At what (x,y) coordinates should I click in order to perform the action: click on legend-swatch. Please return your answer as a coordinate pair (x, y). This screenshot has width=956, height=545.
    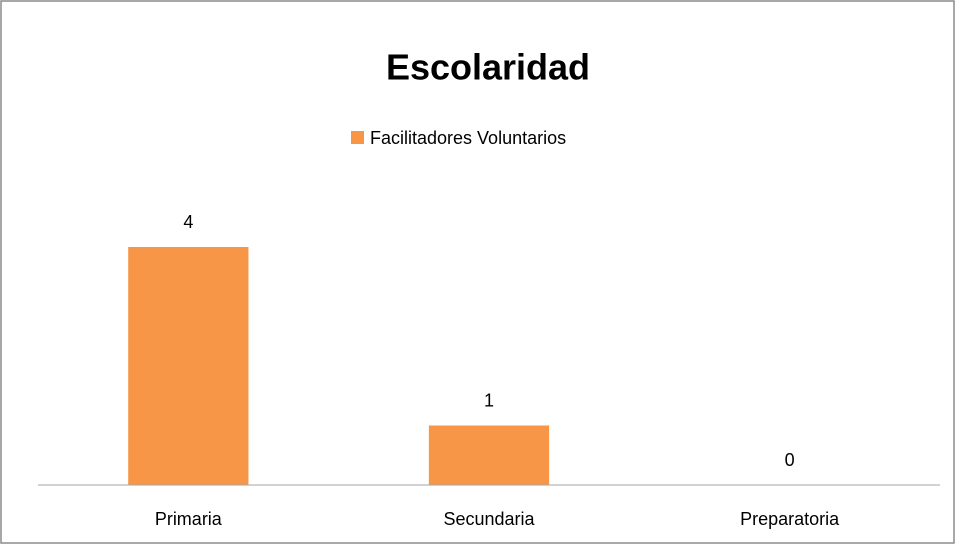
    Looking at the image, I should click on (357, 137).